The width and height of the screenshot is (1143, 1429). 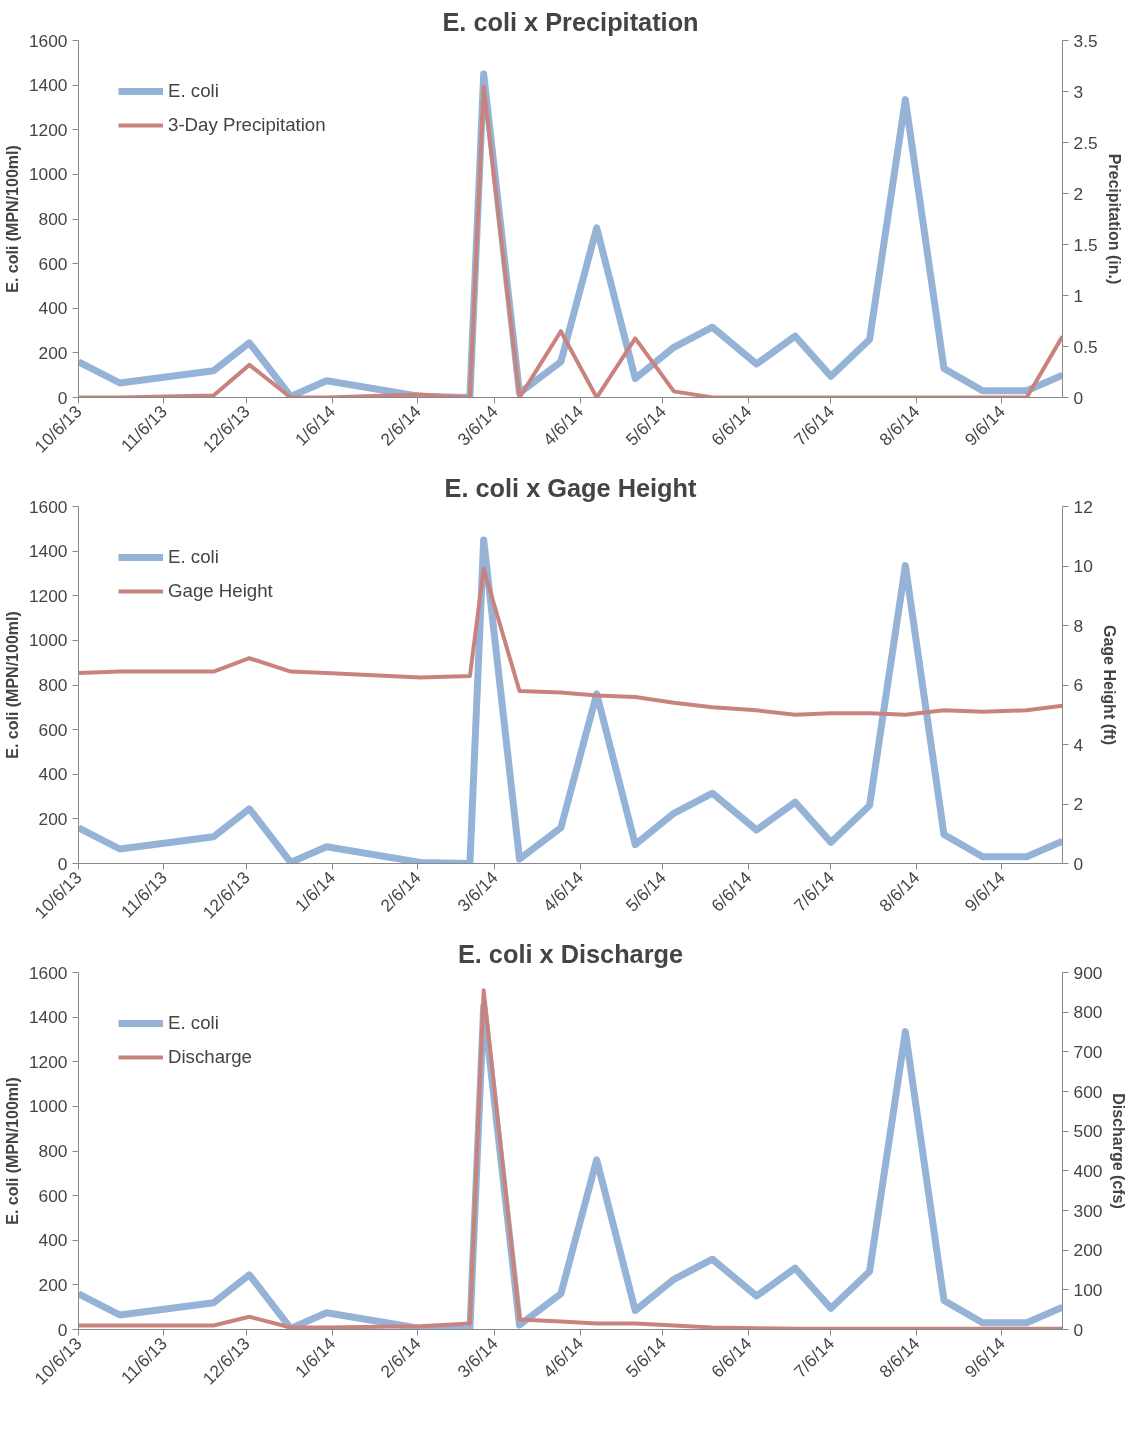 I want to click on y2-tick-label: 900, so click(x=1088, y=972).